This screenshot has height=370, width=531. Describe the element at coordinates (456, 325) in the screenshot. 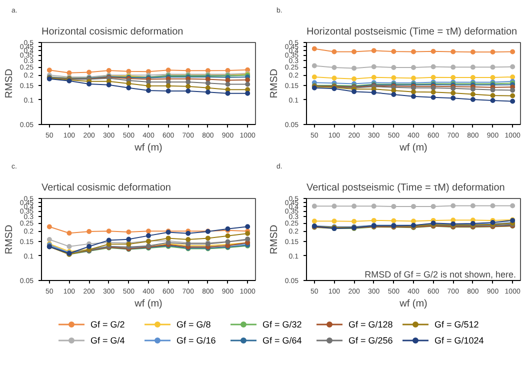

I see `legend-label: Gf = G/512` at that location.